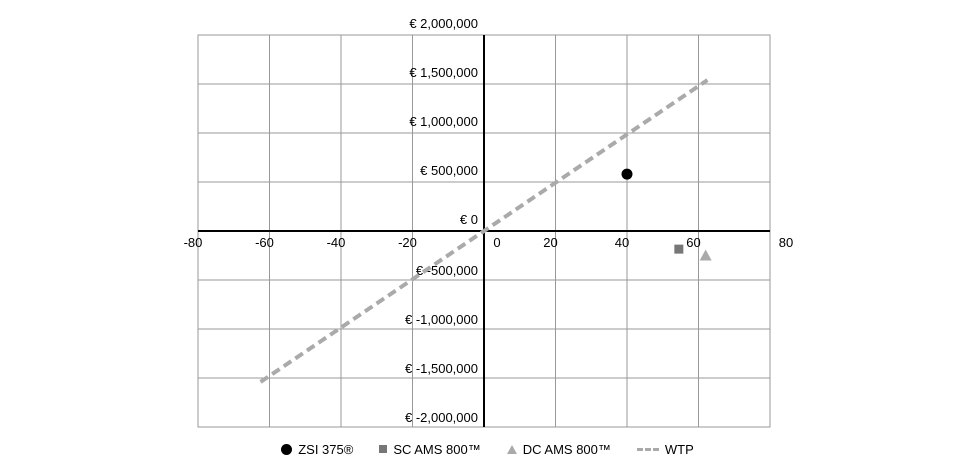 This screenshot has height=473, width=975. Describe the element at coordinates (287, 449) in the screenshot. I see `legend-circle-marker` at that location.